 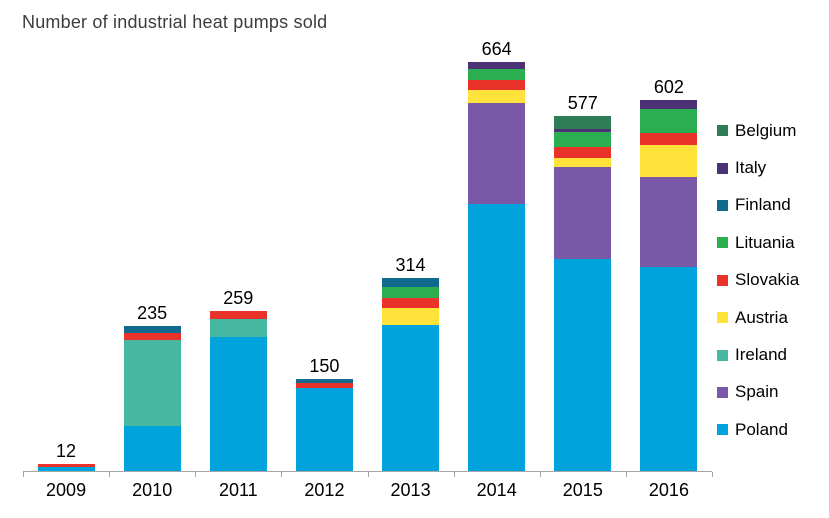 What do you see at coordinates (238, 298) in the screenshot?
I see `bar-total-label: 259` at bounding box center [238, 298].